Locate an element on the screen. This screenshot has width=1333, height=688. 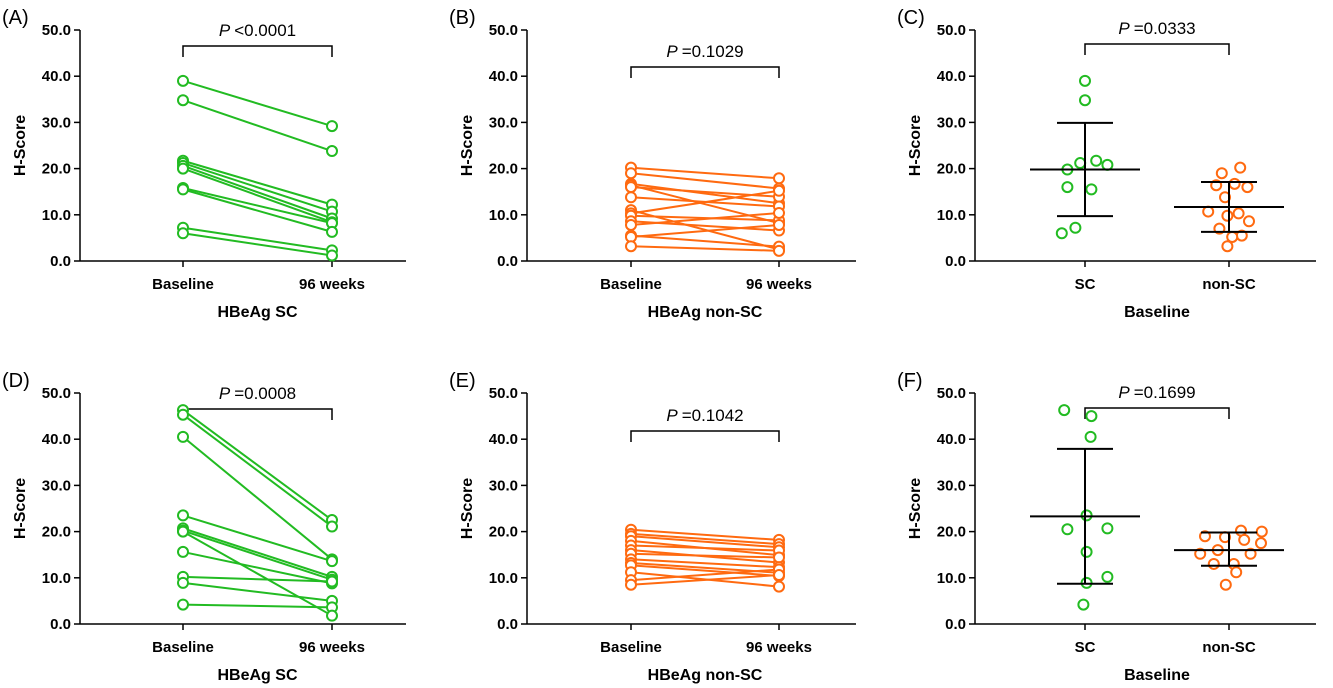
p-value: =0.0333 is located at coordinates (1165, 28).